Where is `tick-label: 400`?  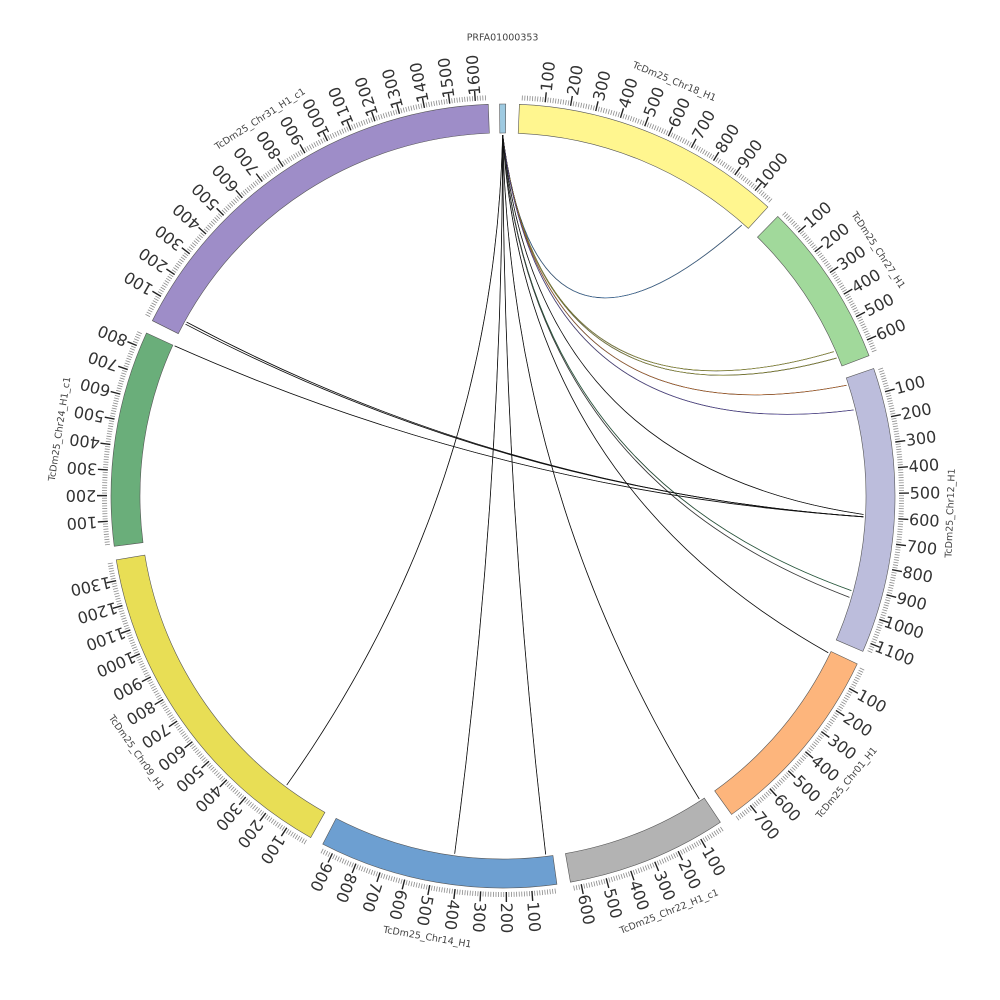 tick-label: 400 is located at coordinates (924, 465).